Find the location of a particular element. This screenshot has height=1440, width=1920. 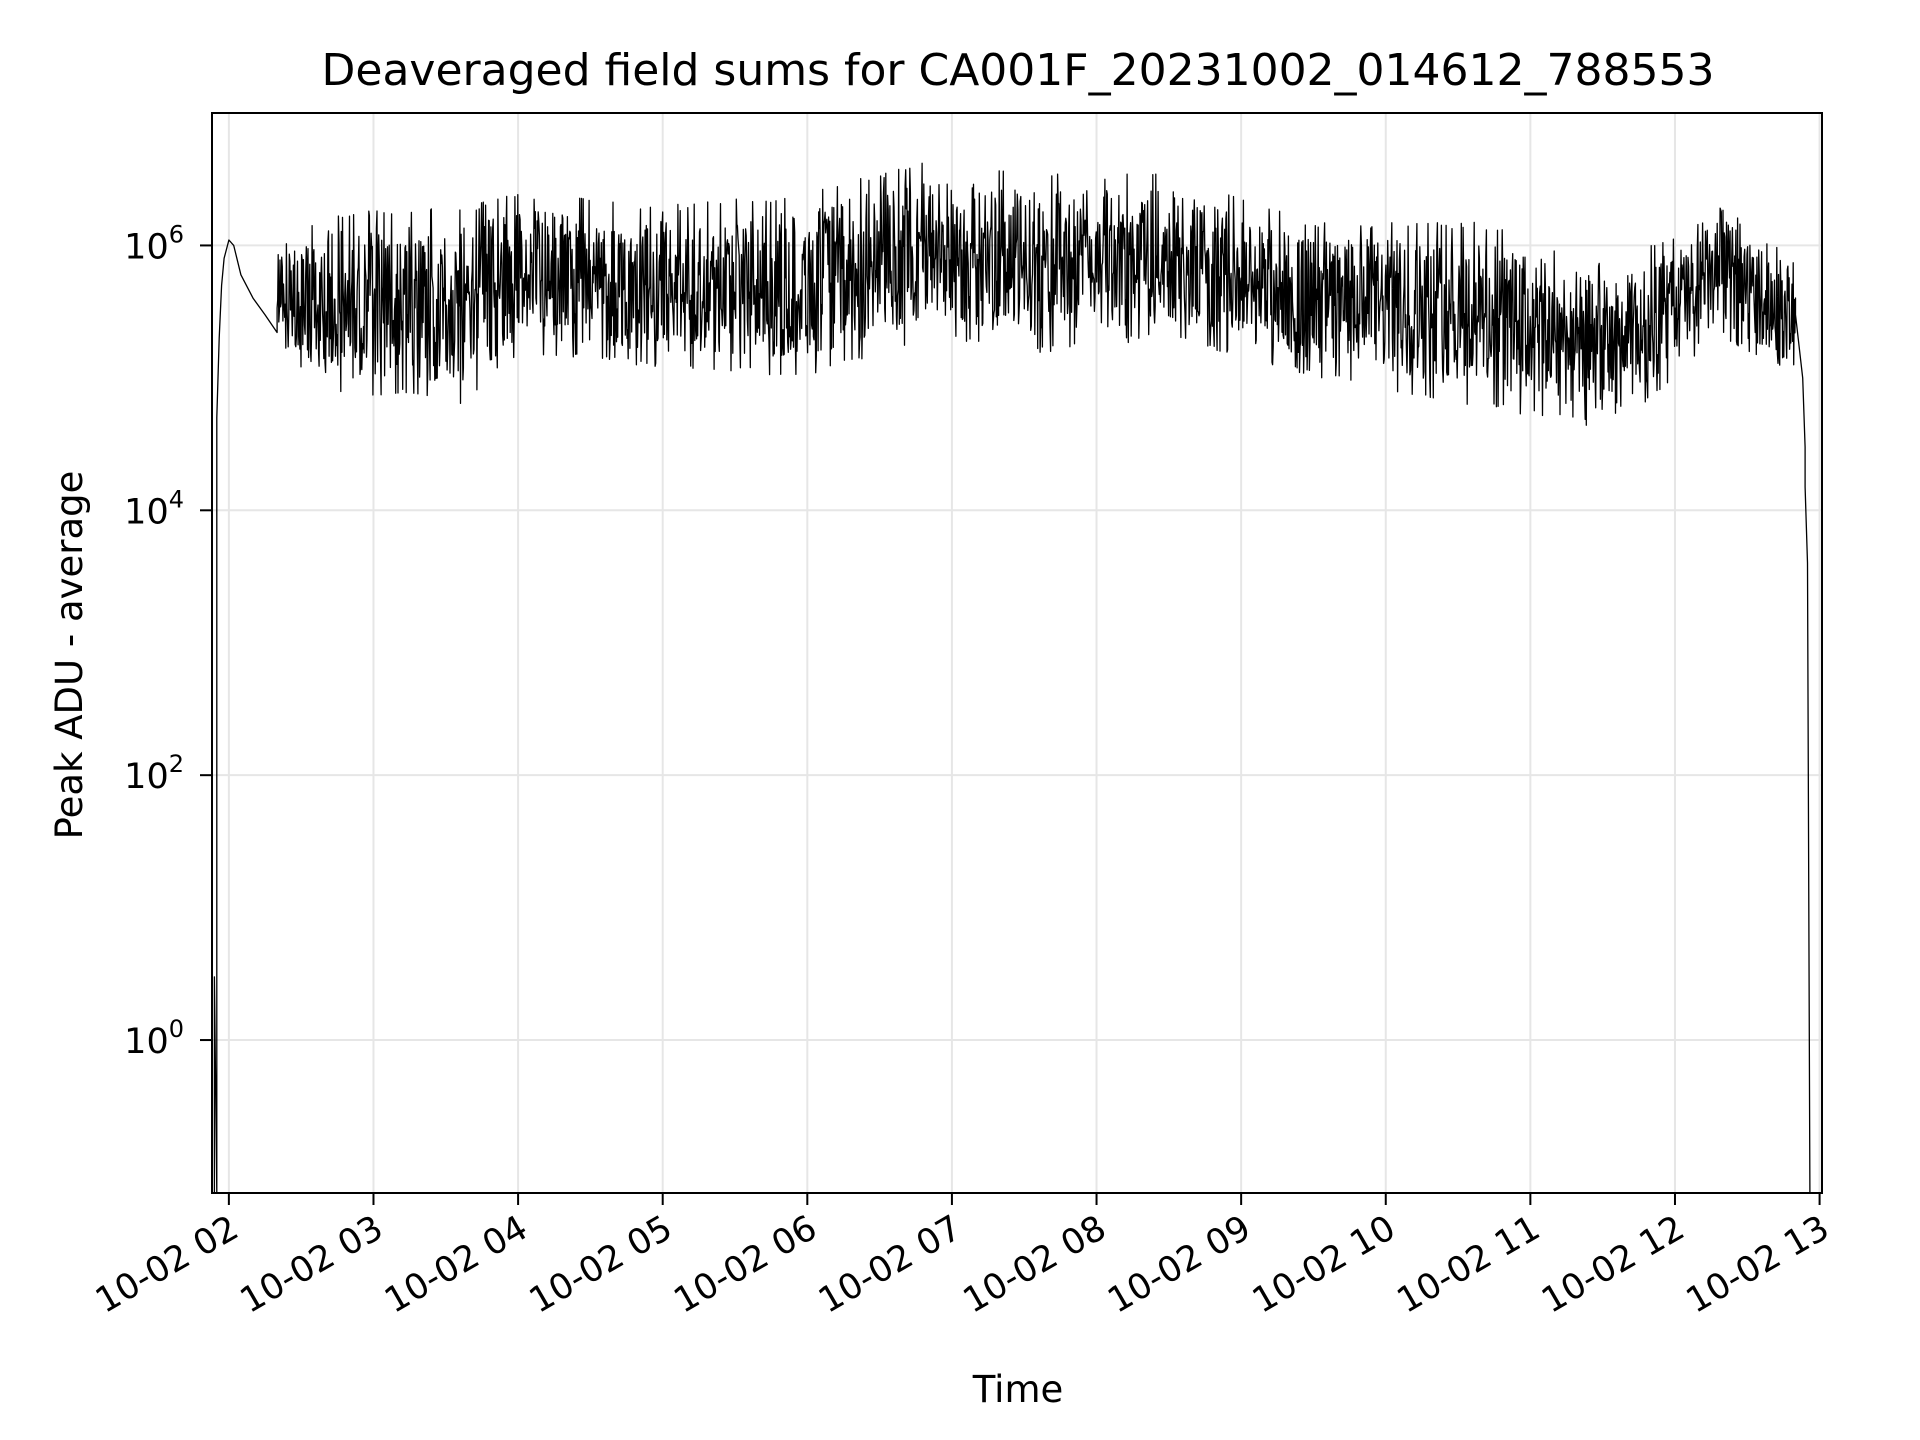

y-axis-label: Peak ADU - average is located at coordinates (69, 655).